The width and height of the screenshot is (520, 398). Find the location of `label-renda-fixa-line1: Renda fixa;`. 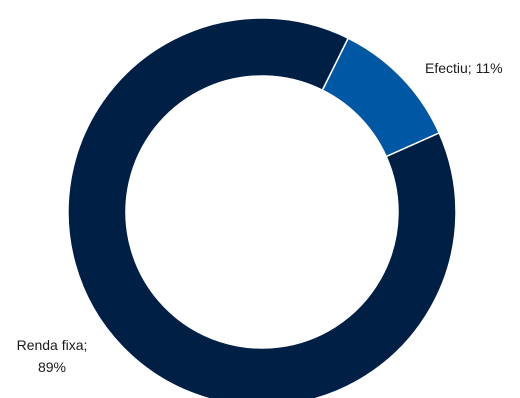

label-renda-fixa-line1: Renda fixa; is located at coordinates (52, 345).